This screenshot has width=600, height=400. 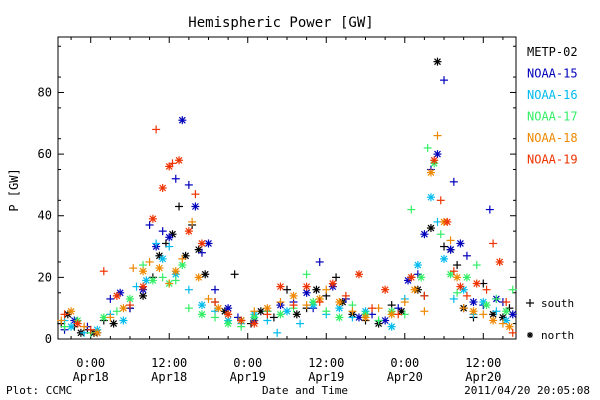 What do you see at coordinates (483, 363) in the screenshot?
I see `x-tick-label-time: 12:00` at bounding box center [483, 363].